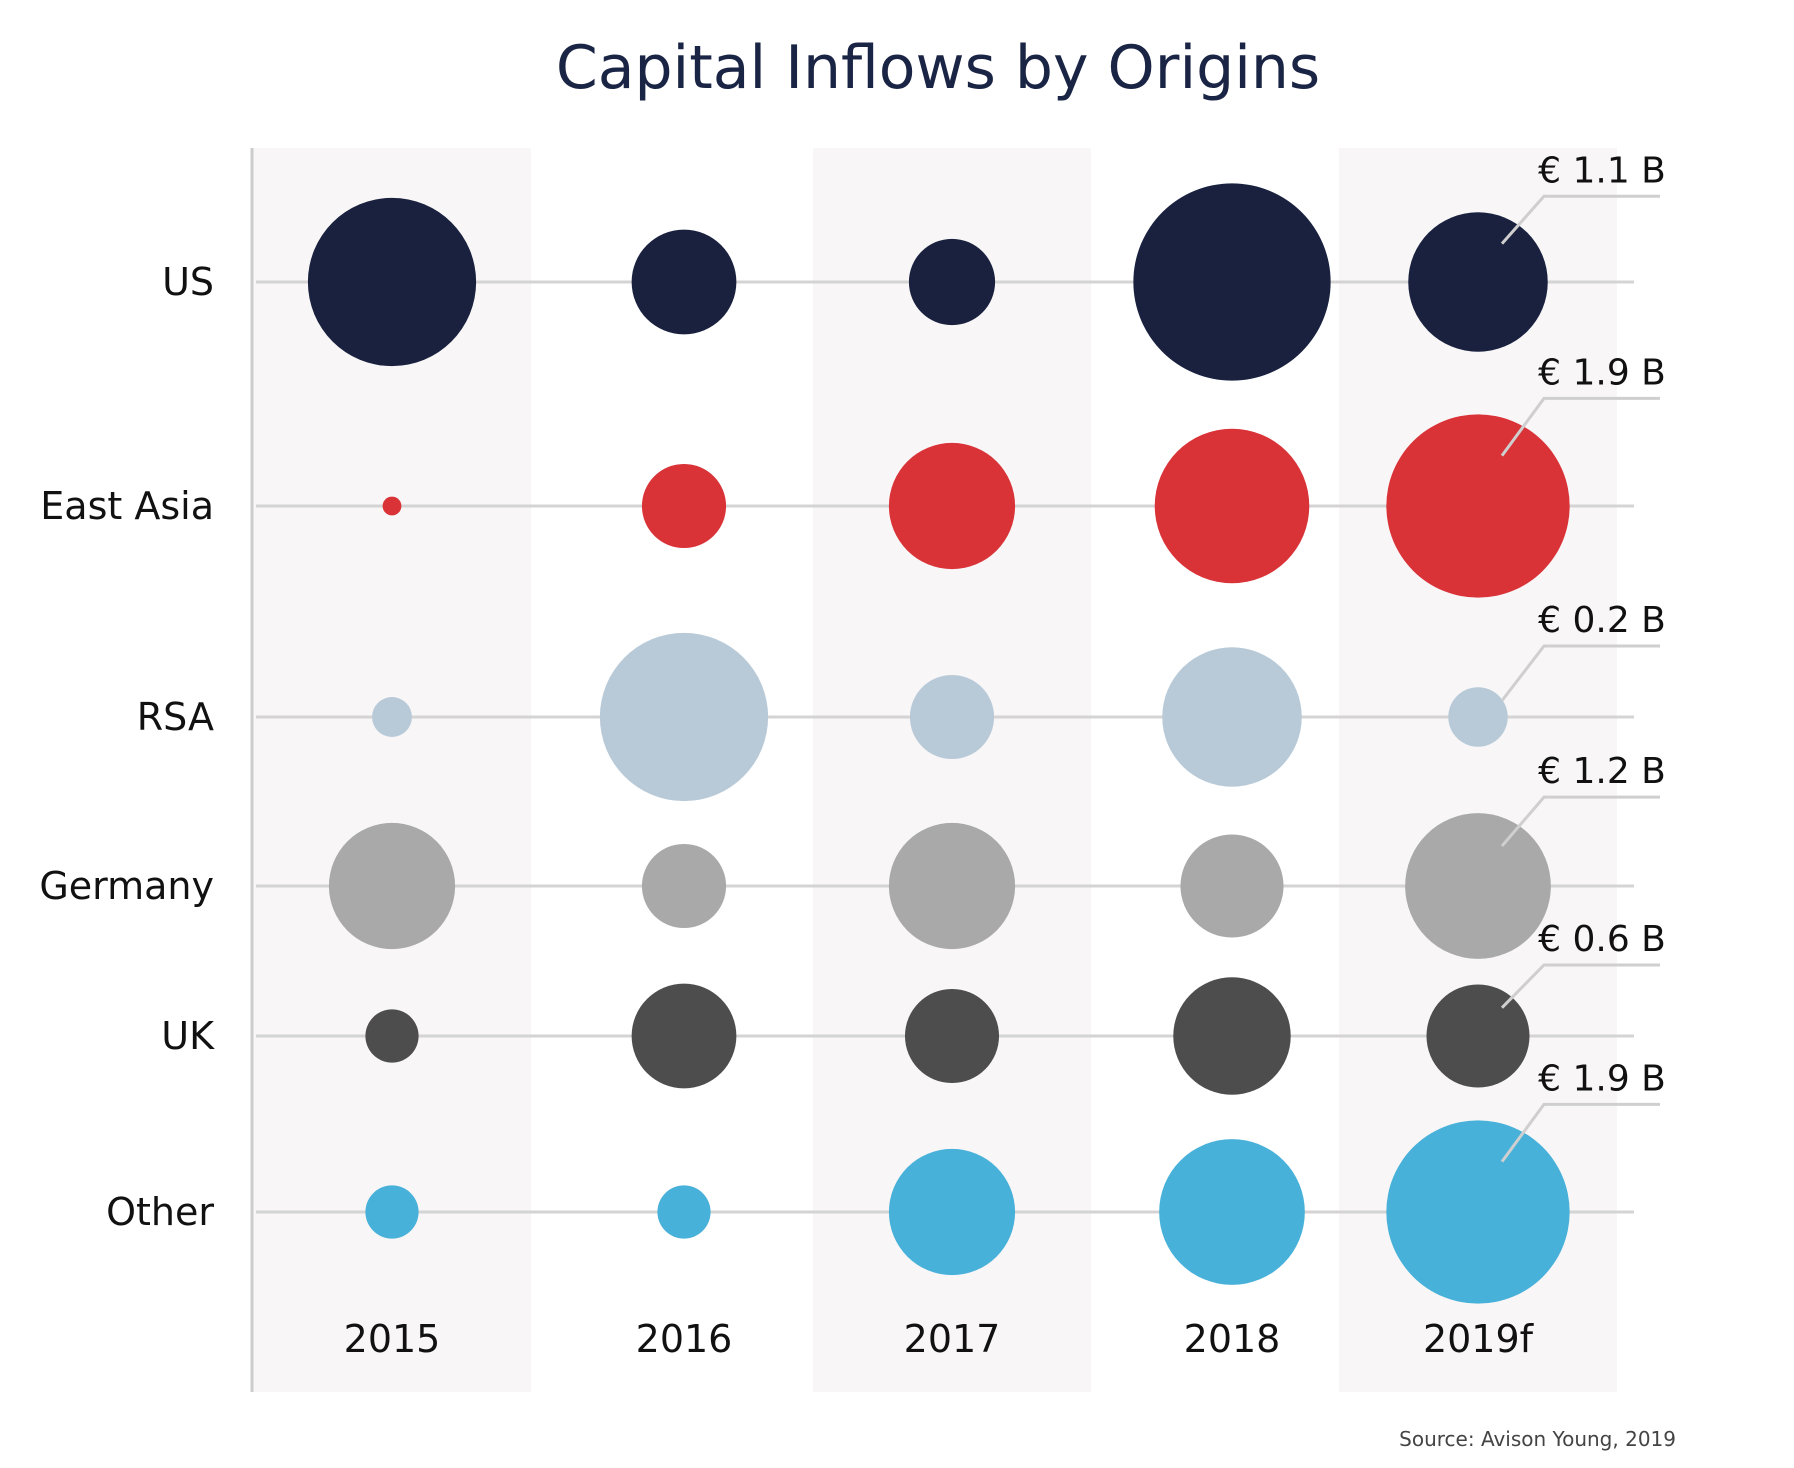  What do you see at coordinates (938, 68) in the screenshot?
I see `chart-title: Capital Inflows by Origins` at bounding box center [938, 68].